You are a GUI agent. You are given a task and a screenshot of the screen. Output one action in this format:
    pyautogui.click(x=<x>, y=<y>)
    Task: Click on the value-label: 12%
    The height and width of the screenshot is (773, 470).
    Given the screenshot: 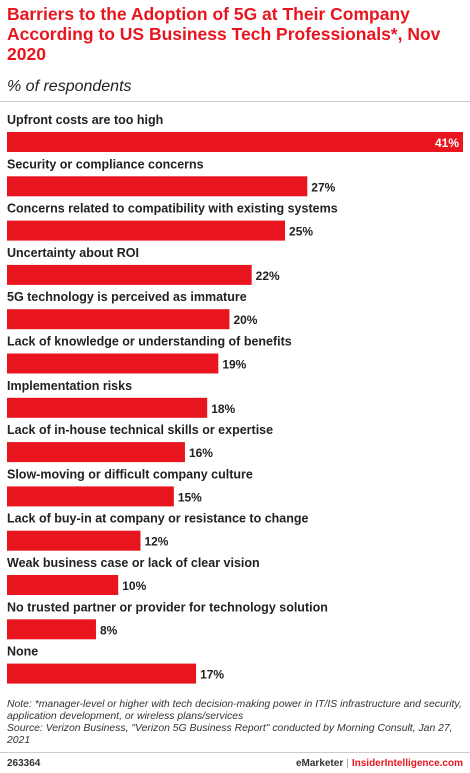 What is the action you would take?
    pyautogui.click(x=156, y=542)
    